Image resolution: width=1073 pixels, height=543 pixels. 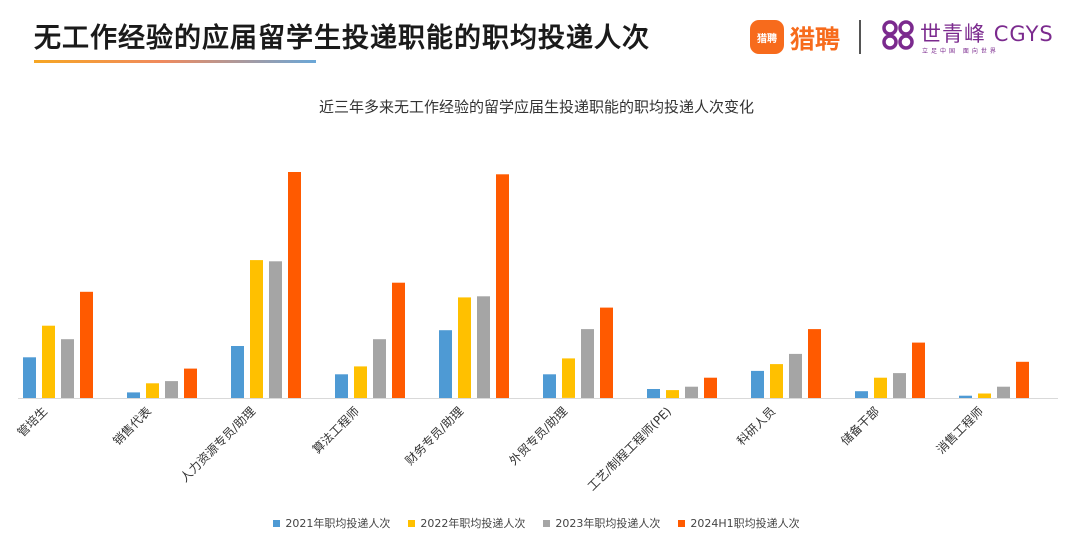 What do you see at coordinates (538, 436) in the screenshot?
I see `category-label: 外贸专员/助理` at bounding box center [538, 436].